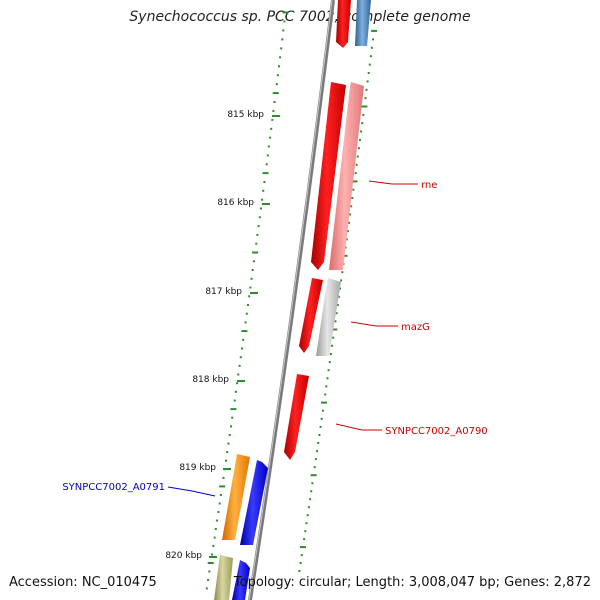  I want to click on tick-label-818: 818 kbp, so click(210, 380).